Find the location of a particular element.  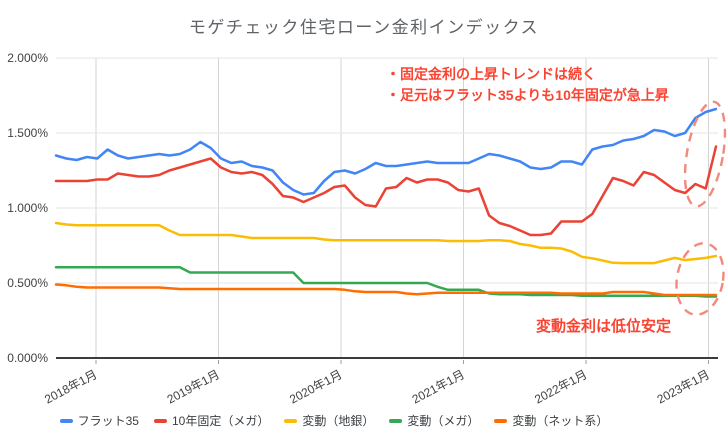

annotation-fixed-rate-trend: ・固定金利の上昇トレンドは続く ・足元はフラット35よりも10年固定が急上昇 is located at coordinates (527, 85).